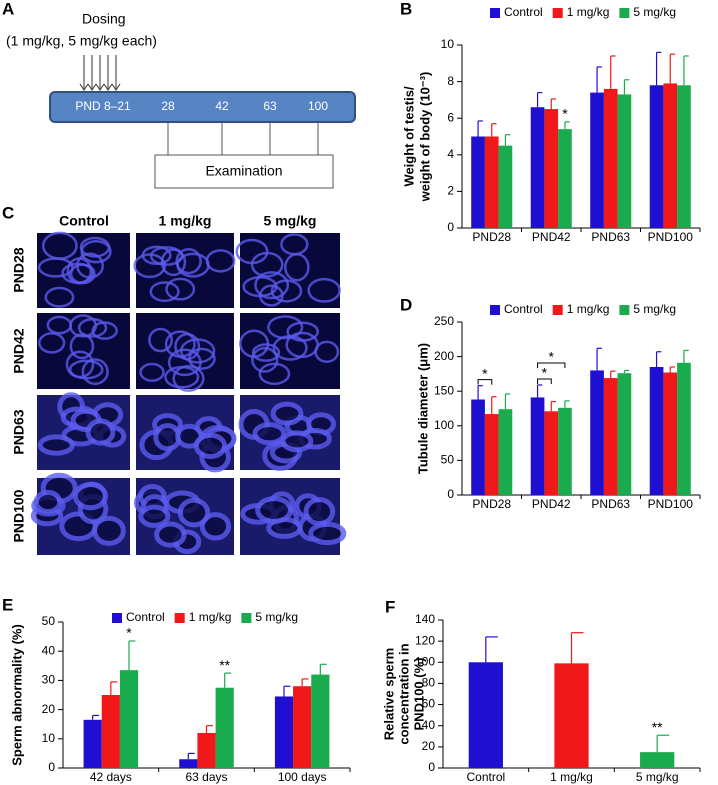  I want to click on y-tick-label: 140, so click(425, 619).